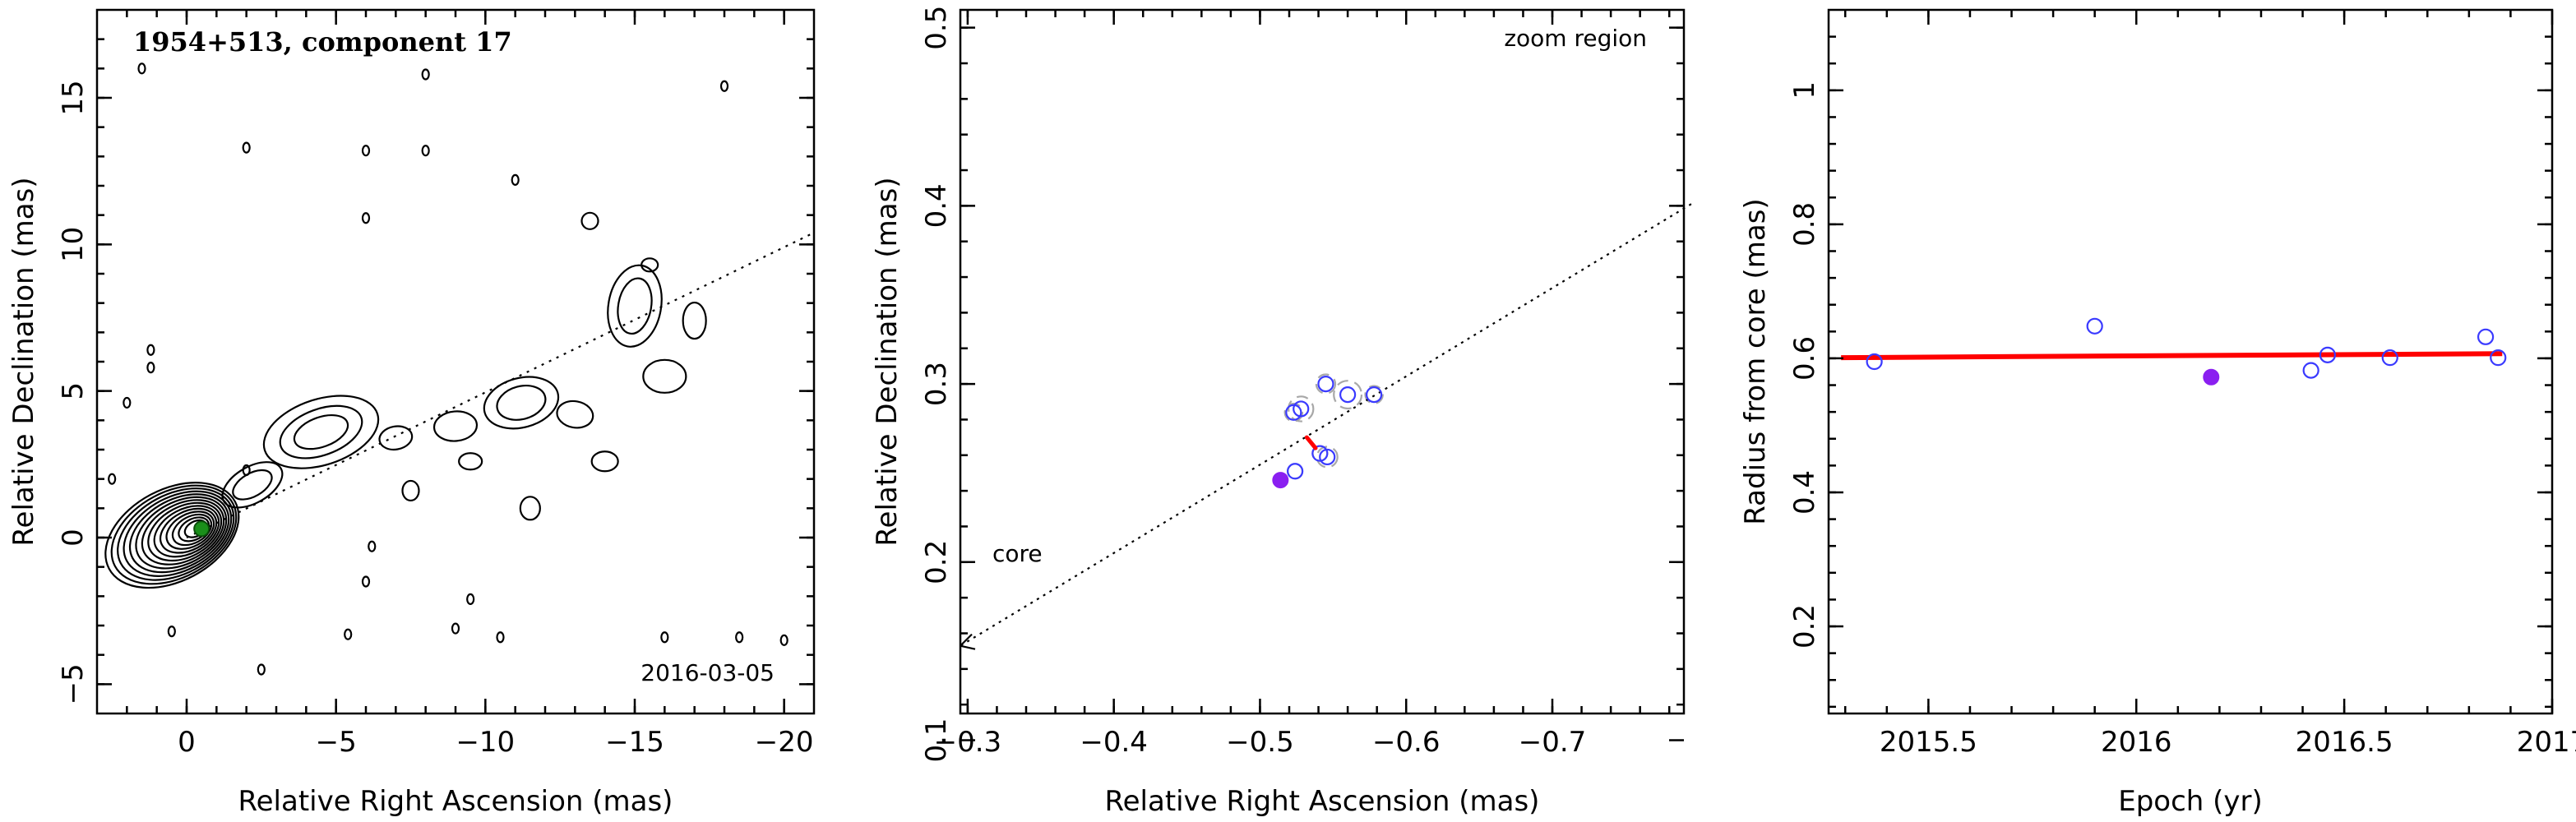 The height and width of the screenshot is (822, 2576). I want to click on panel-3-x-axis-title: Epoch (yr), so click(2190, 801).